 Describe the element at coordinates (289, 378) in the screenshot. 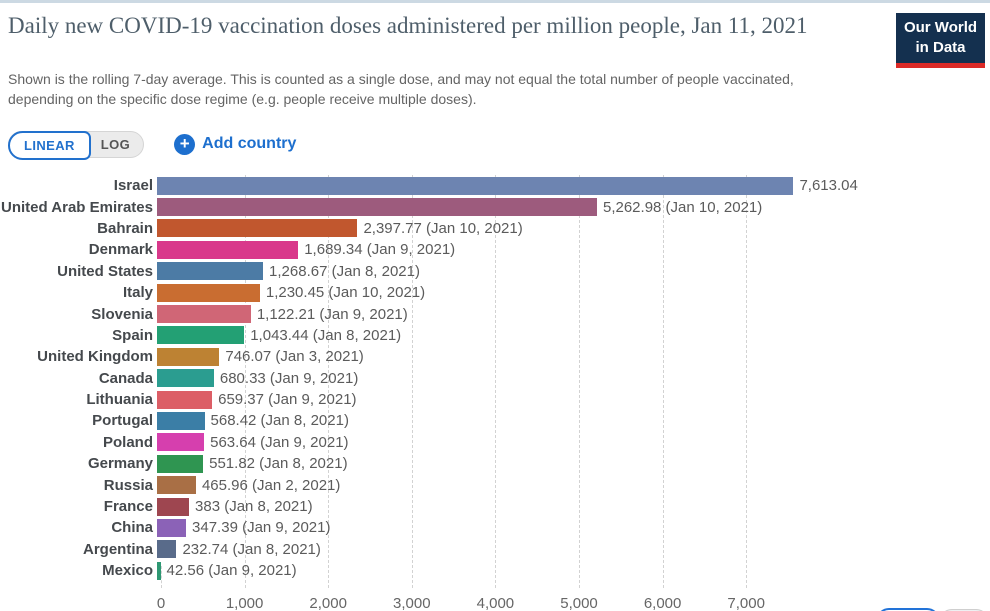

I see `bar-value-label: 680.33 (Jan 9, 2021)` at that location.